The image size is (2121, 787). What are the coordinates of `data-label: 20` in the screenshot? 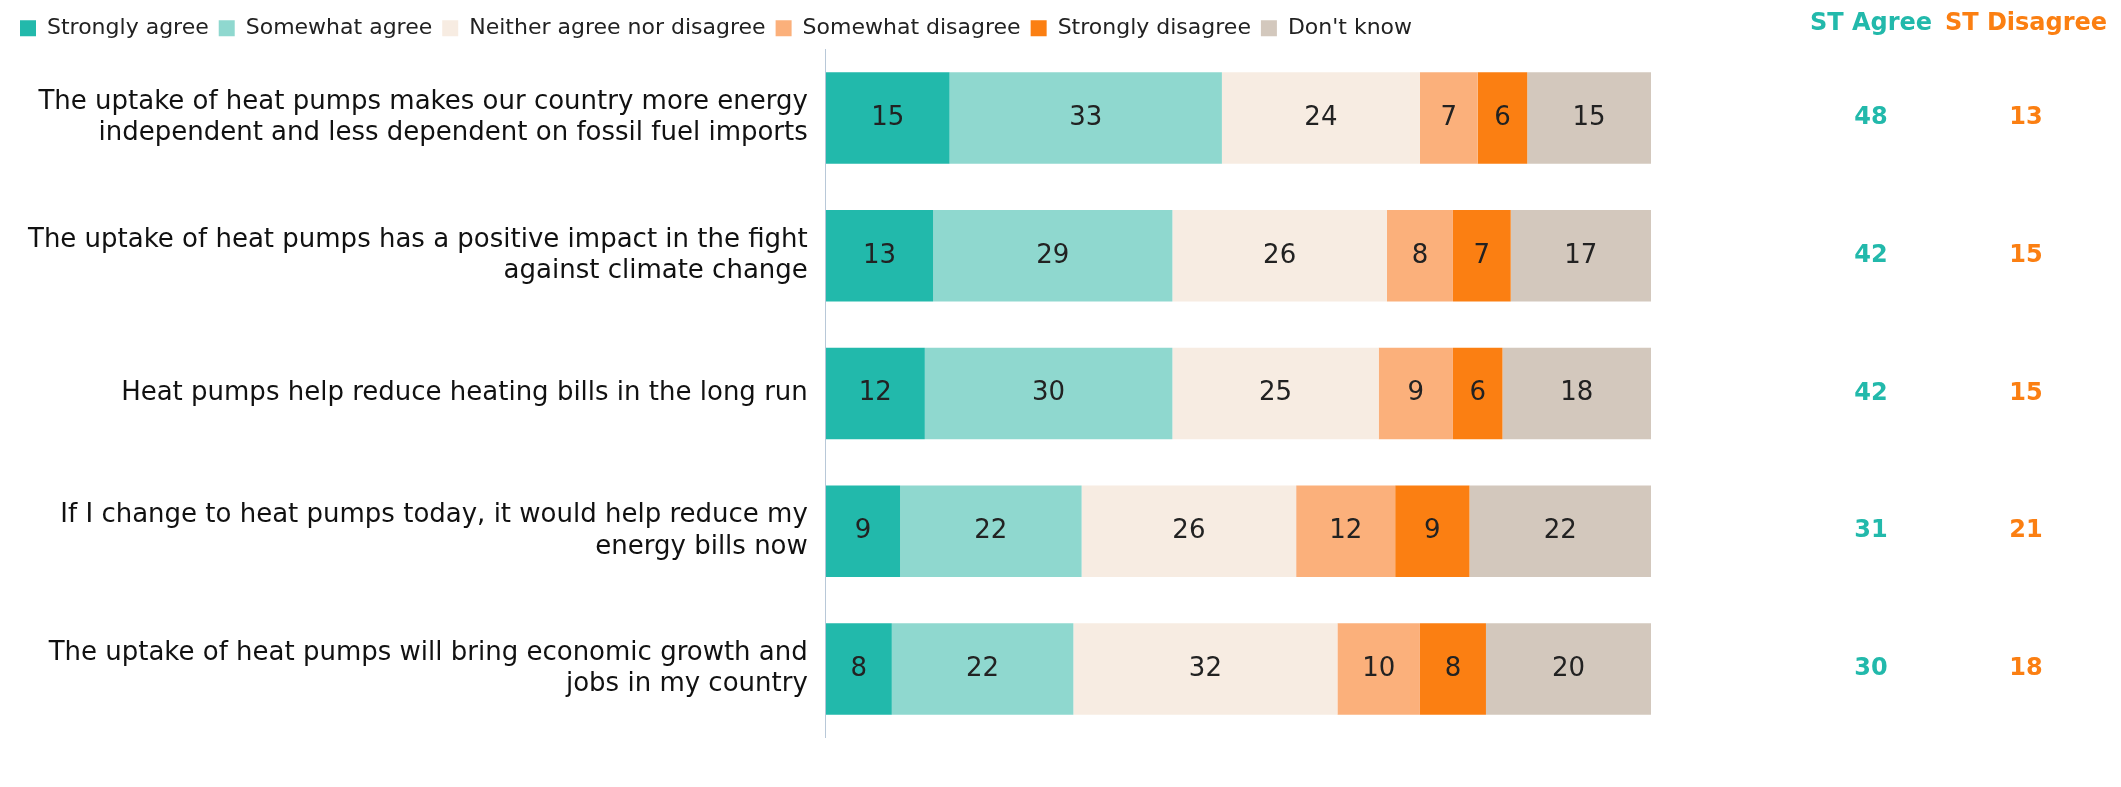 It's located at (1568, 666).